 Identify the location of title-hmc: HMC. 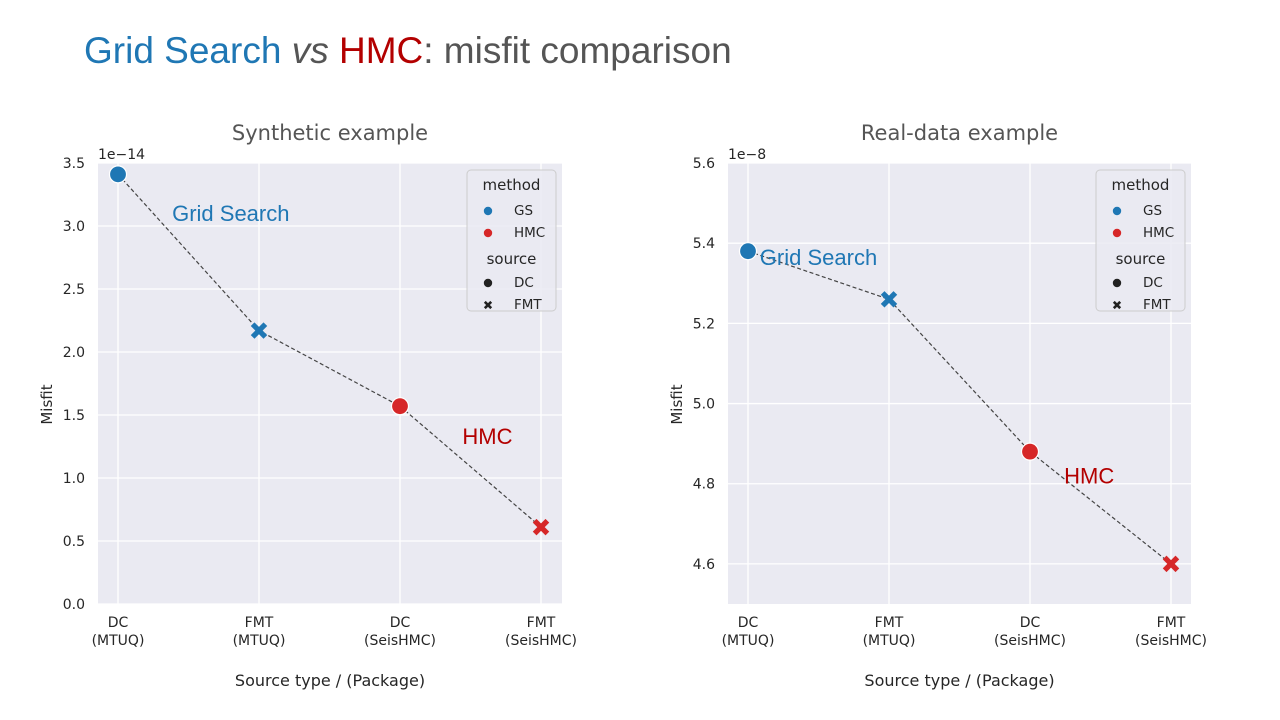
(381, 50).